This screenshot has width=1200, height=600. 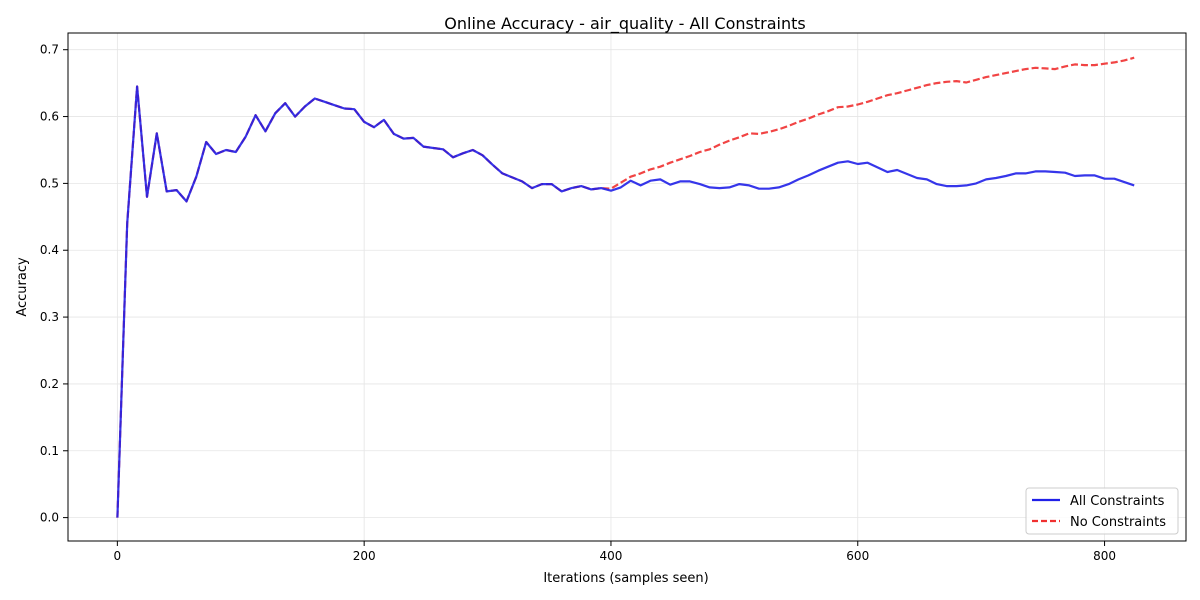 I want to click on legend-box, so click(x=1102, y=511).